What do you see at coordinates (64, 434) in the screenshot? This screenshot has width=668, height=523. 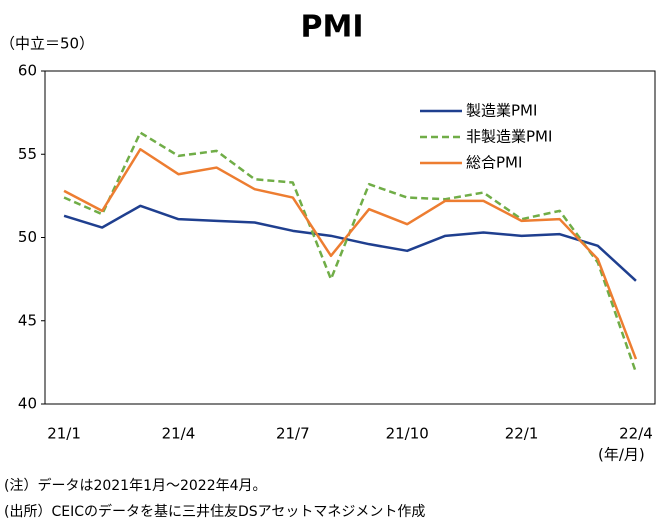 I see `x-tick-label: 21/1` at bounding box center [64, 434].